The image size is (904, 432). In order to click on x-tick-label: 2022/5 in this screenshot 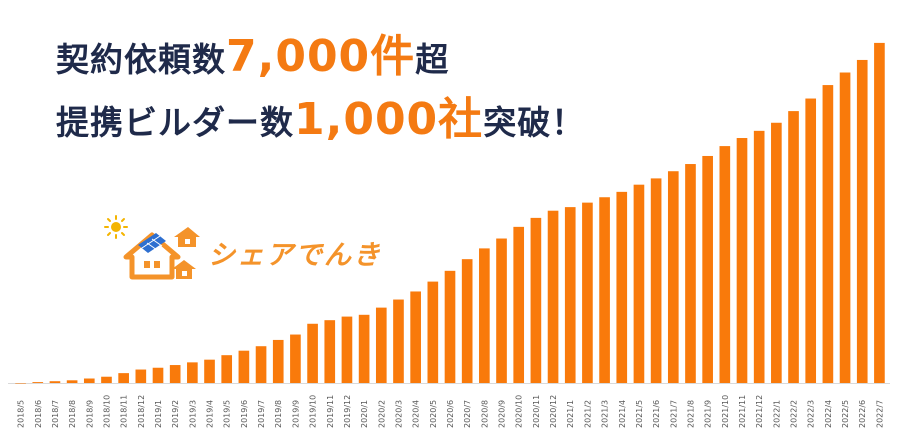, I will do `click(845, 414)`.